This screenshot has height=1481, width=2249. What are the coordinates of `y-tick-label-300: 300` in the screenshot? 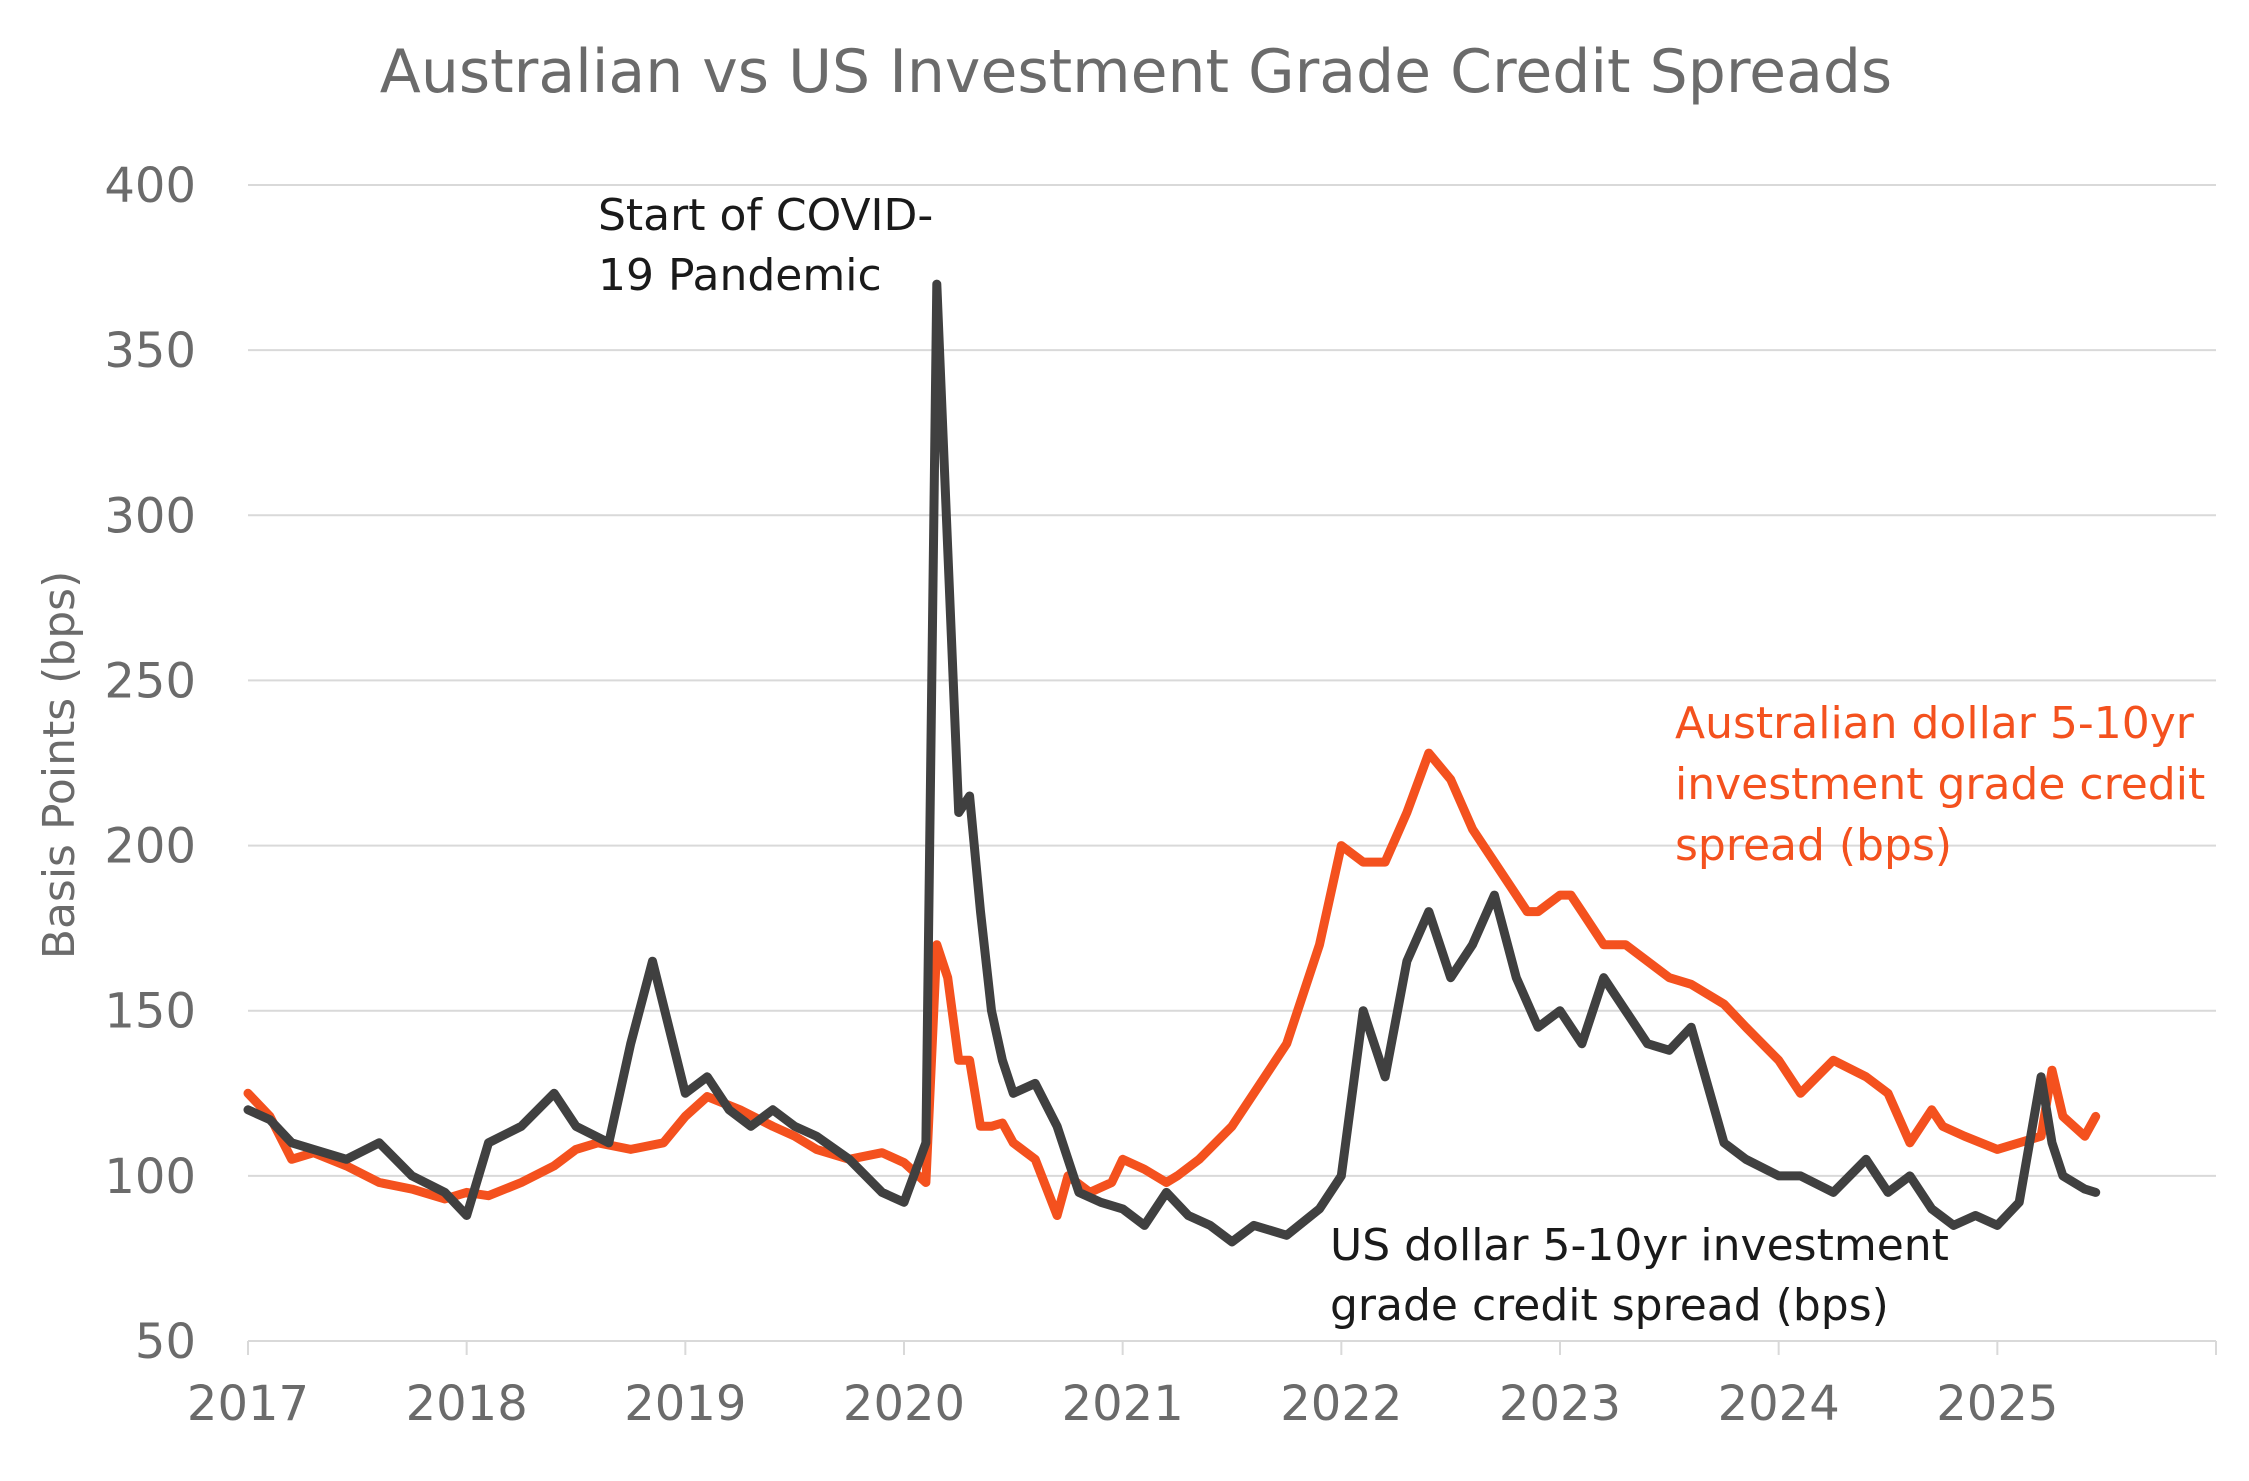 It's located at (150, 516).